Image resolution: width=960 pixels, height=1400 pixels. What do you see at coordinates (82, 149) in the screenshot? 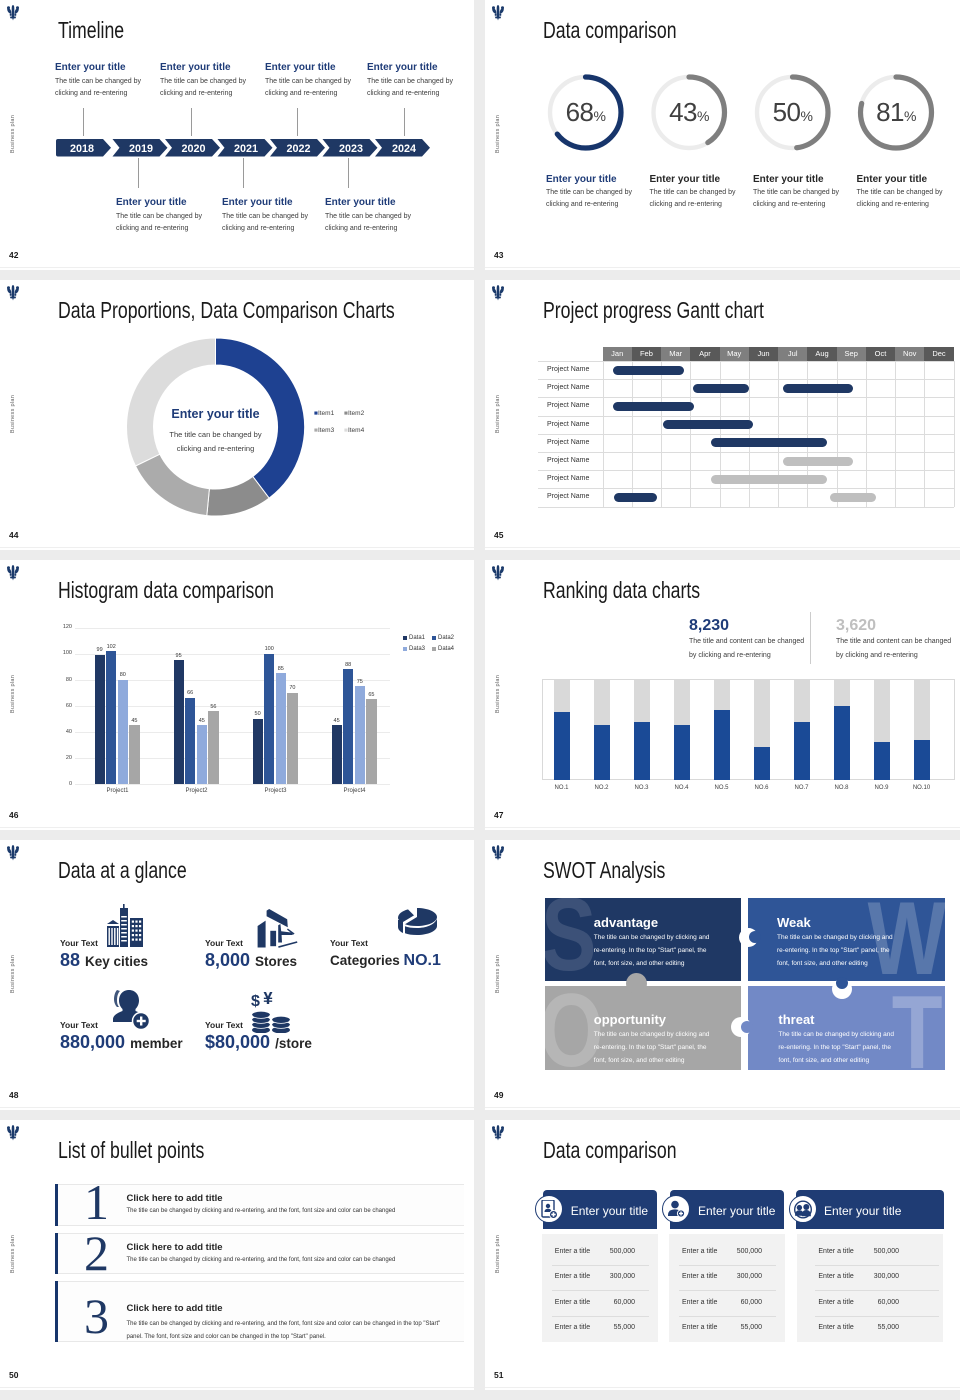
I see `svg-text: 2018` at bounding box center [82, 149].